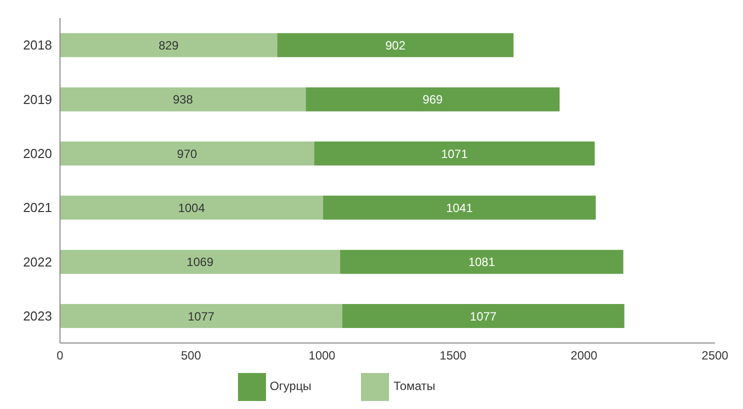 This screenshot has height=409, width=743. What do you see at coordinates (37, 262) in the screenshot?
I see `y-tick-label: 2022` at bounding box center [37, 262].